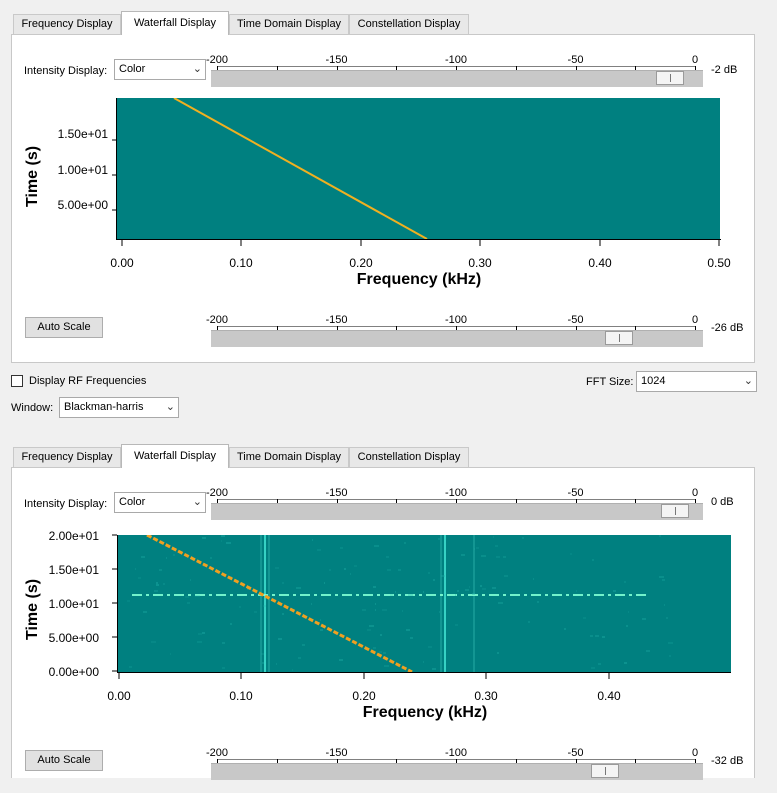 The image size is (777, 793). What do you see at coordinates (289, 457) in the screenshot?
I see `tab-time-domain-display-bottom: Time Domain Display` at bounding box center [289, 457].